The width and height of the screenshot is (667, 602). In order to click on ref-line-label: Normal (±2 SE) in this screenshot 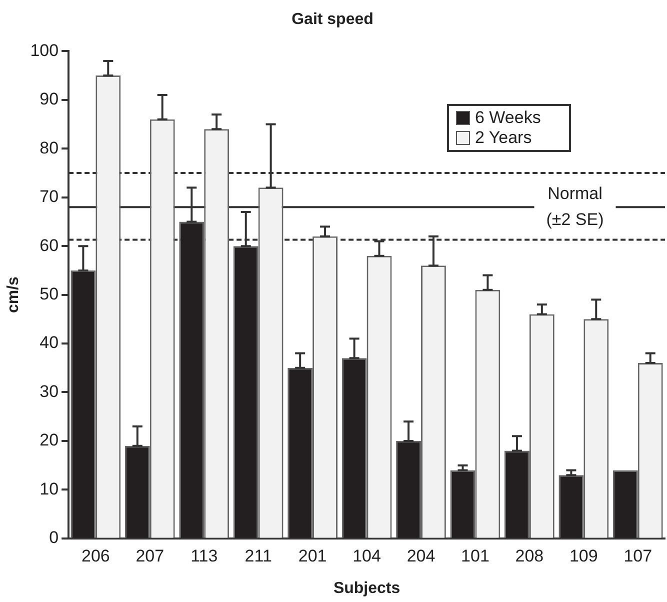, I will do `click(575, 206)`.